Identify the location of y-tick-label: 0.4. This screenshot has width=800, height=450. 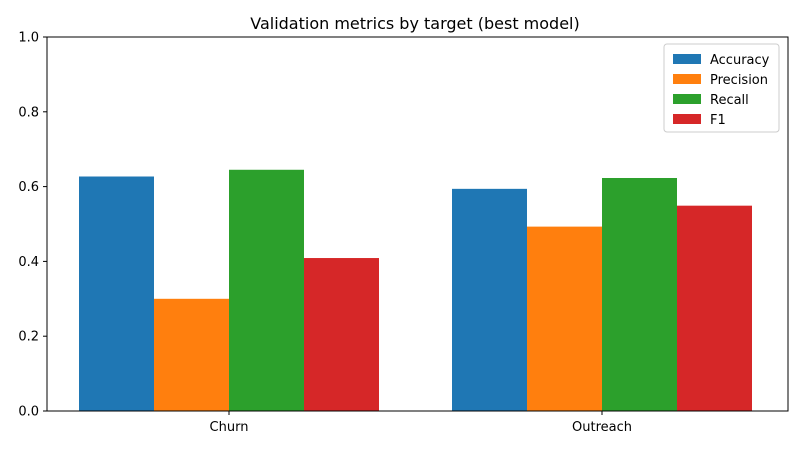
(28, 262).